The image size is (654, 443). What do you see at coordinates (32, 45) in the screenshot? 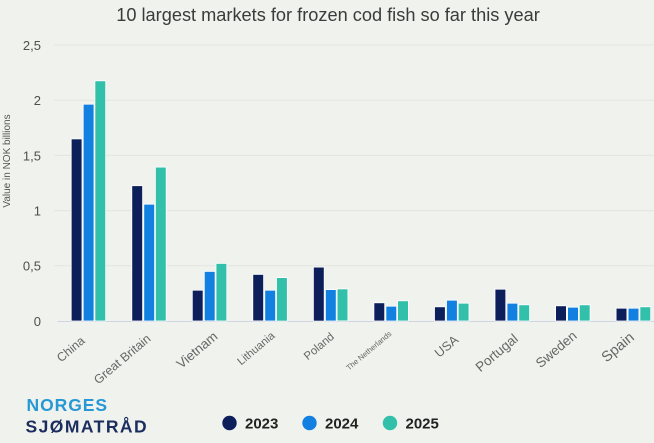
I see `svg-text: 2,5` at bounding box center [32, 45].